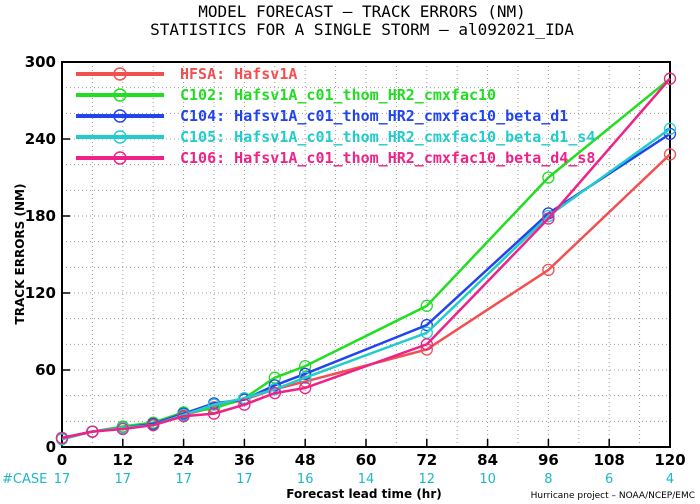 The width and height of the screenshot is (700, 504). Describe the element at coordinates (487, 479) in the screenshot. I see `case-count: 10` at that location.